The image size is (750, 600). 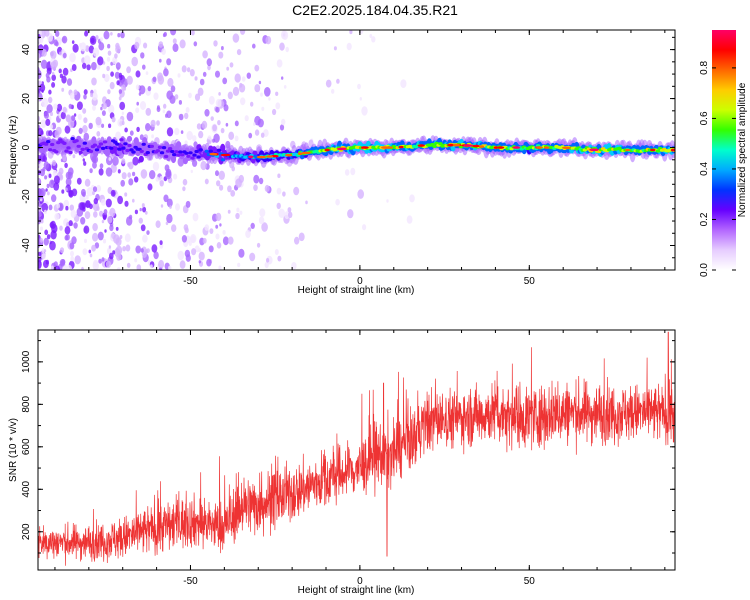 What do you see at coordinates (26, 99) in the screenshot?
I see `y-tick-label: 20` at bounding box center [26, 99].